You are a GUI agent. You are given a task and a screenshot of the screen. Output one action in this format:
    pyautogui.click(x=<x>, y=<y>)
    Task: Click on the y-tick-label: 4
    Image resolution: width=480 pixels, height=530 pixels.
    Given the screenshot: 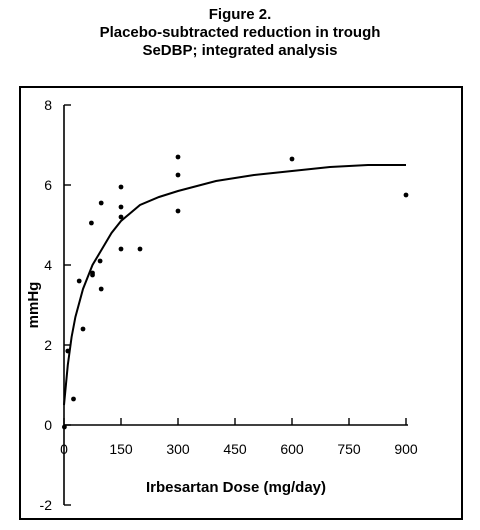 What is the action you would take?
    pyautogui.click(x=48, y=265)
    